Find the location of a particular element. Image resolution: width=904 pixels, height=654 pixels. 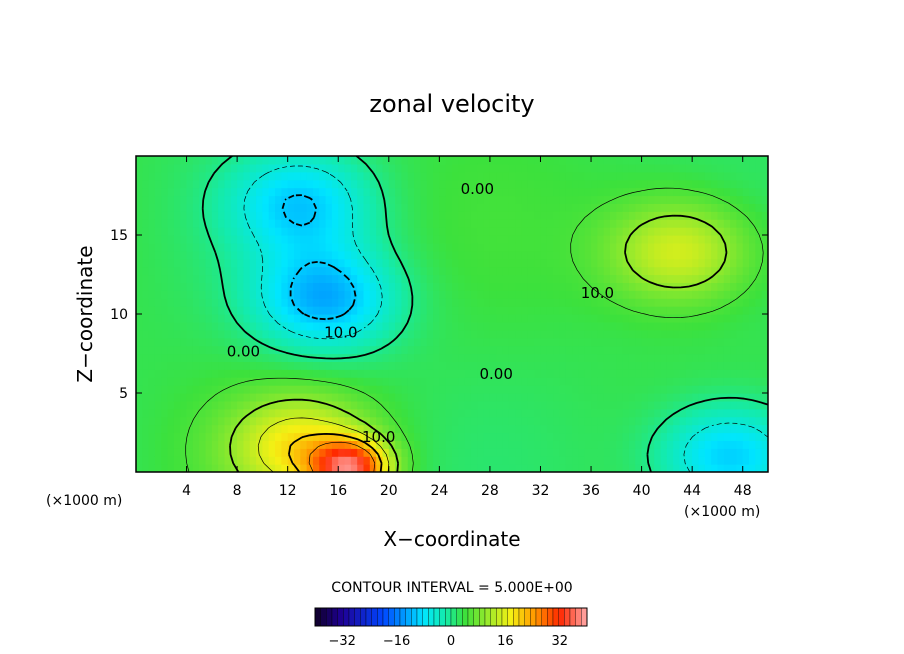

x-tick-label: 36 is located at coordinates (591, 491).